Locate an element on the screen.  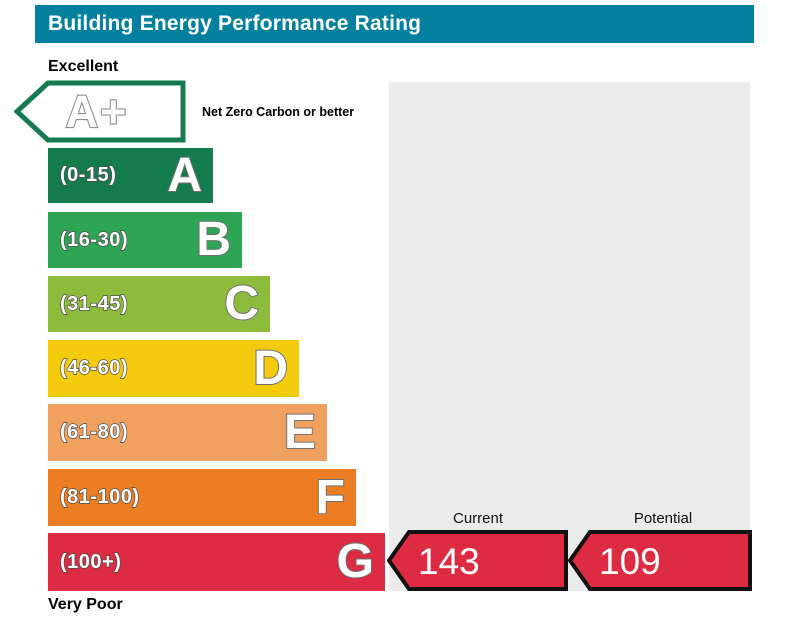
current-column-label: Current is located at coordinates (478, 518).